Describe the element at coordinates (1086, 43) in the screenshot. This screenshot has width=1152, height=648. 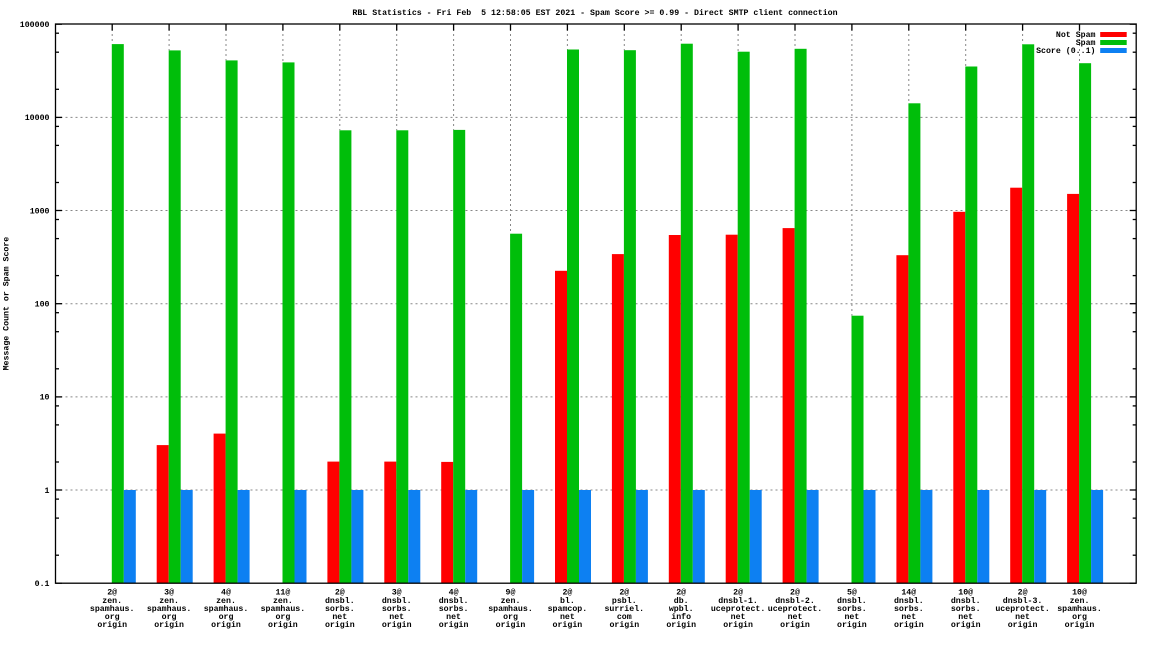
I see `svg-text: Spam` at that location.